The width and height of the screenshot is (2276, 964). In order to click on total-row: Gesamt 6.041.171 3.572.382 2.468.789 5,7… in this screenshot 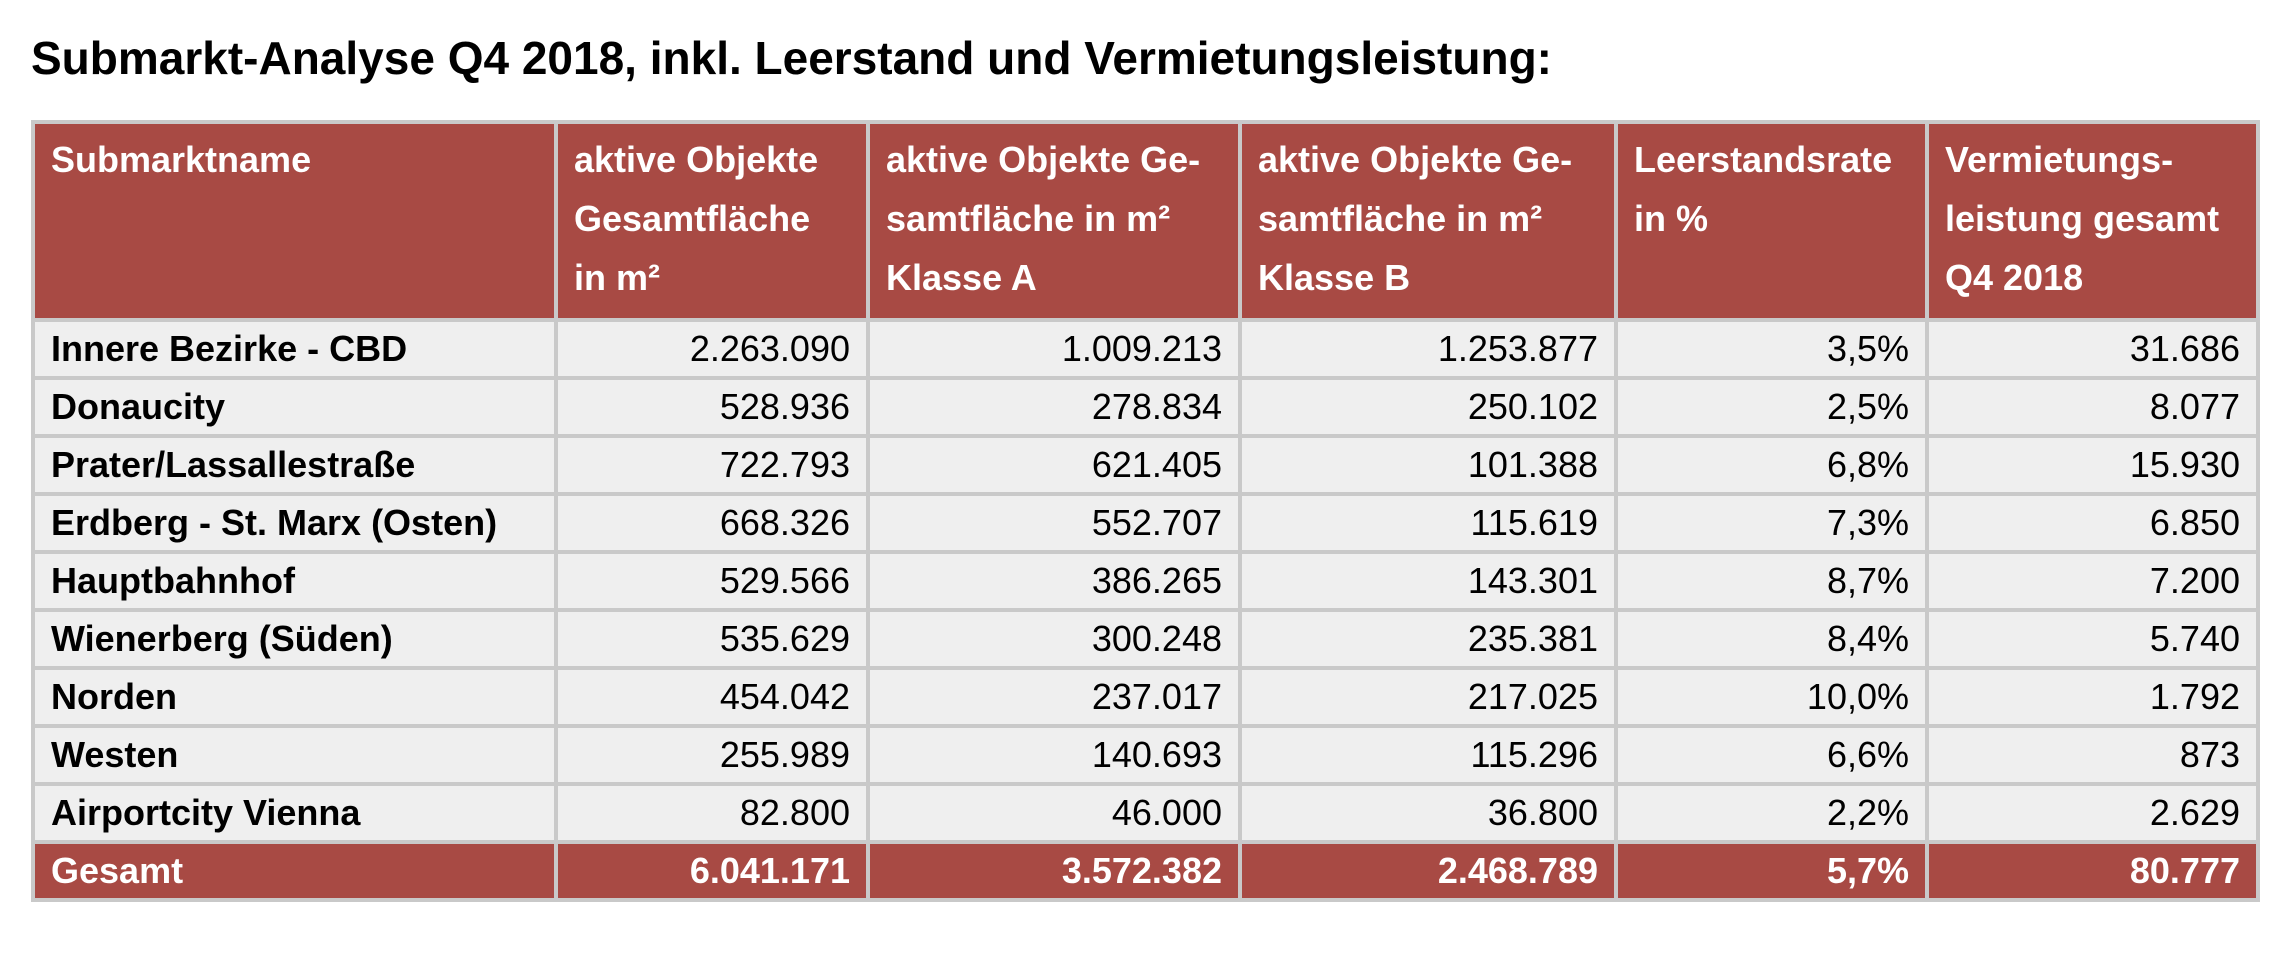, I will do `click(1145, 871)`.